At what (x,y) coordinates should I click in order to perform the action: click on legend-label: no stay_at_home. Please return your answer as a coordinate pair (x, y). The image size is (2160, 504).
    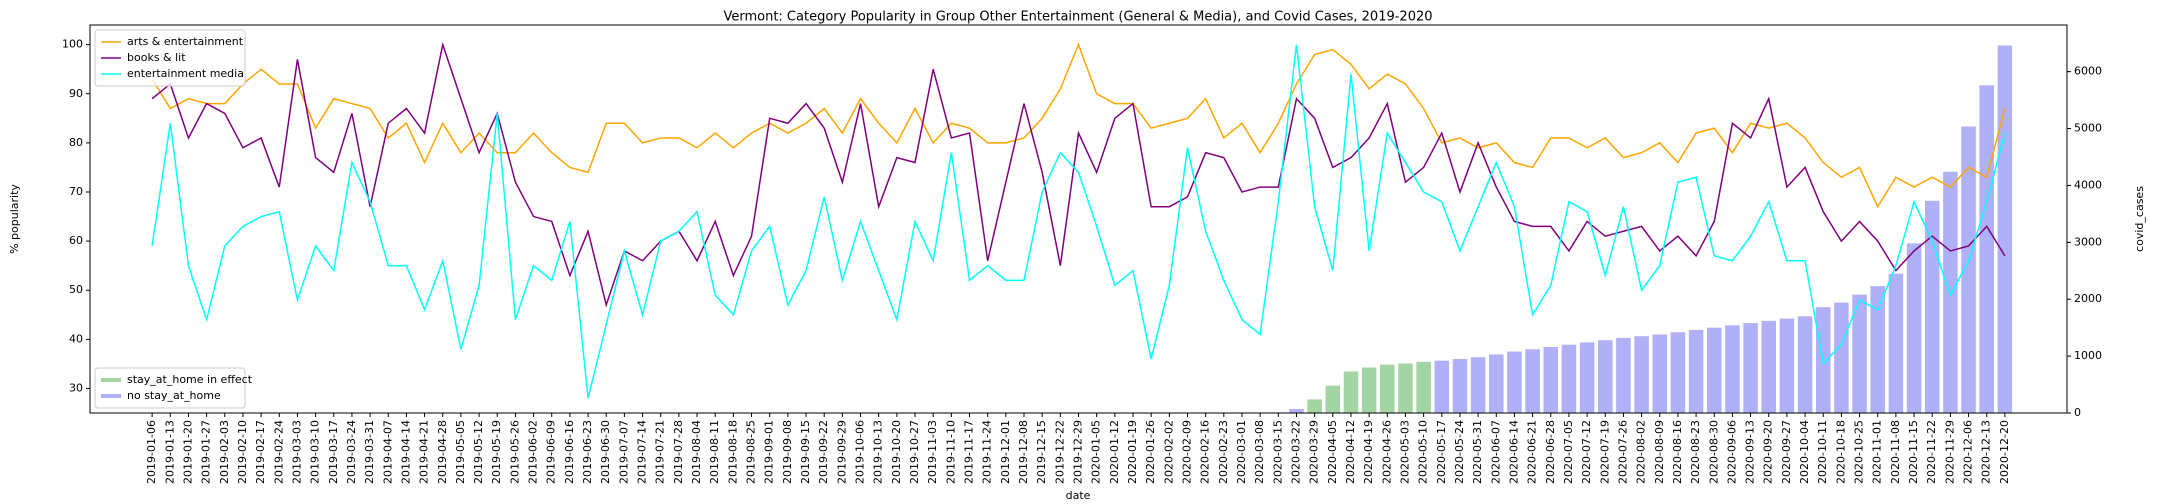
    Looking at the image, I should click on (174, 395).